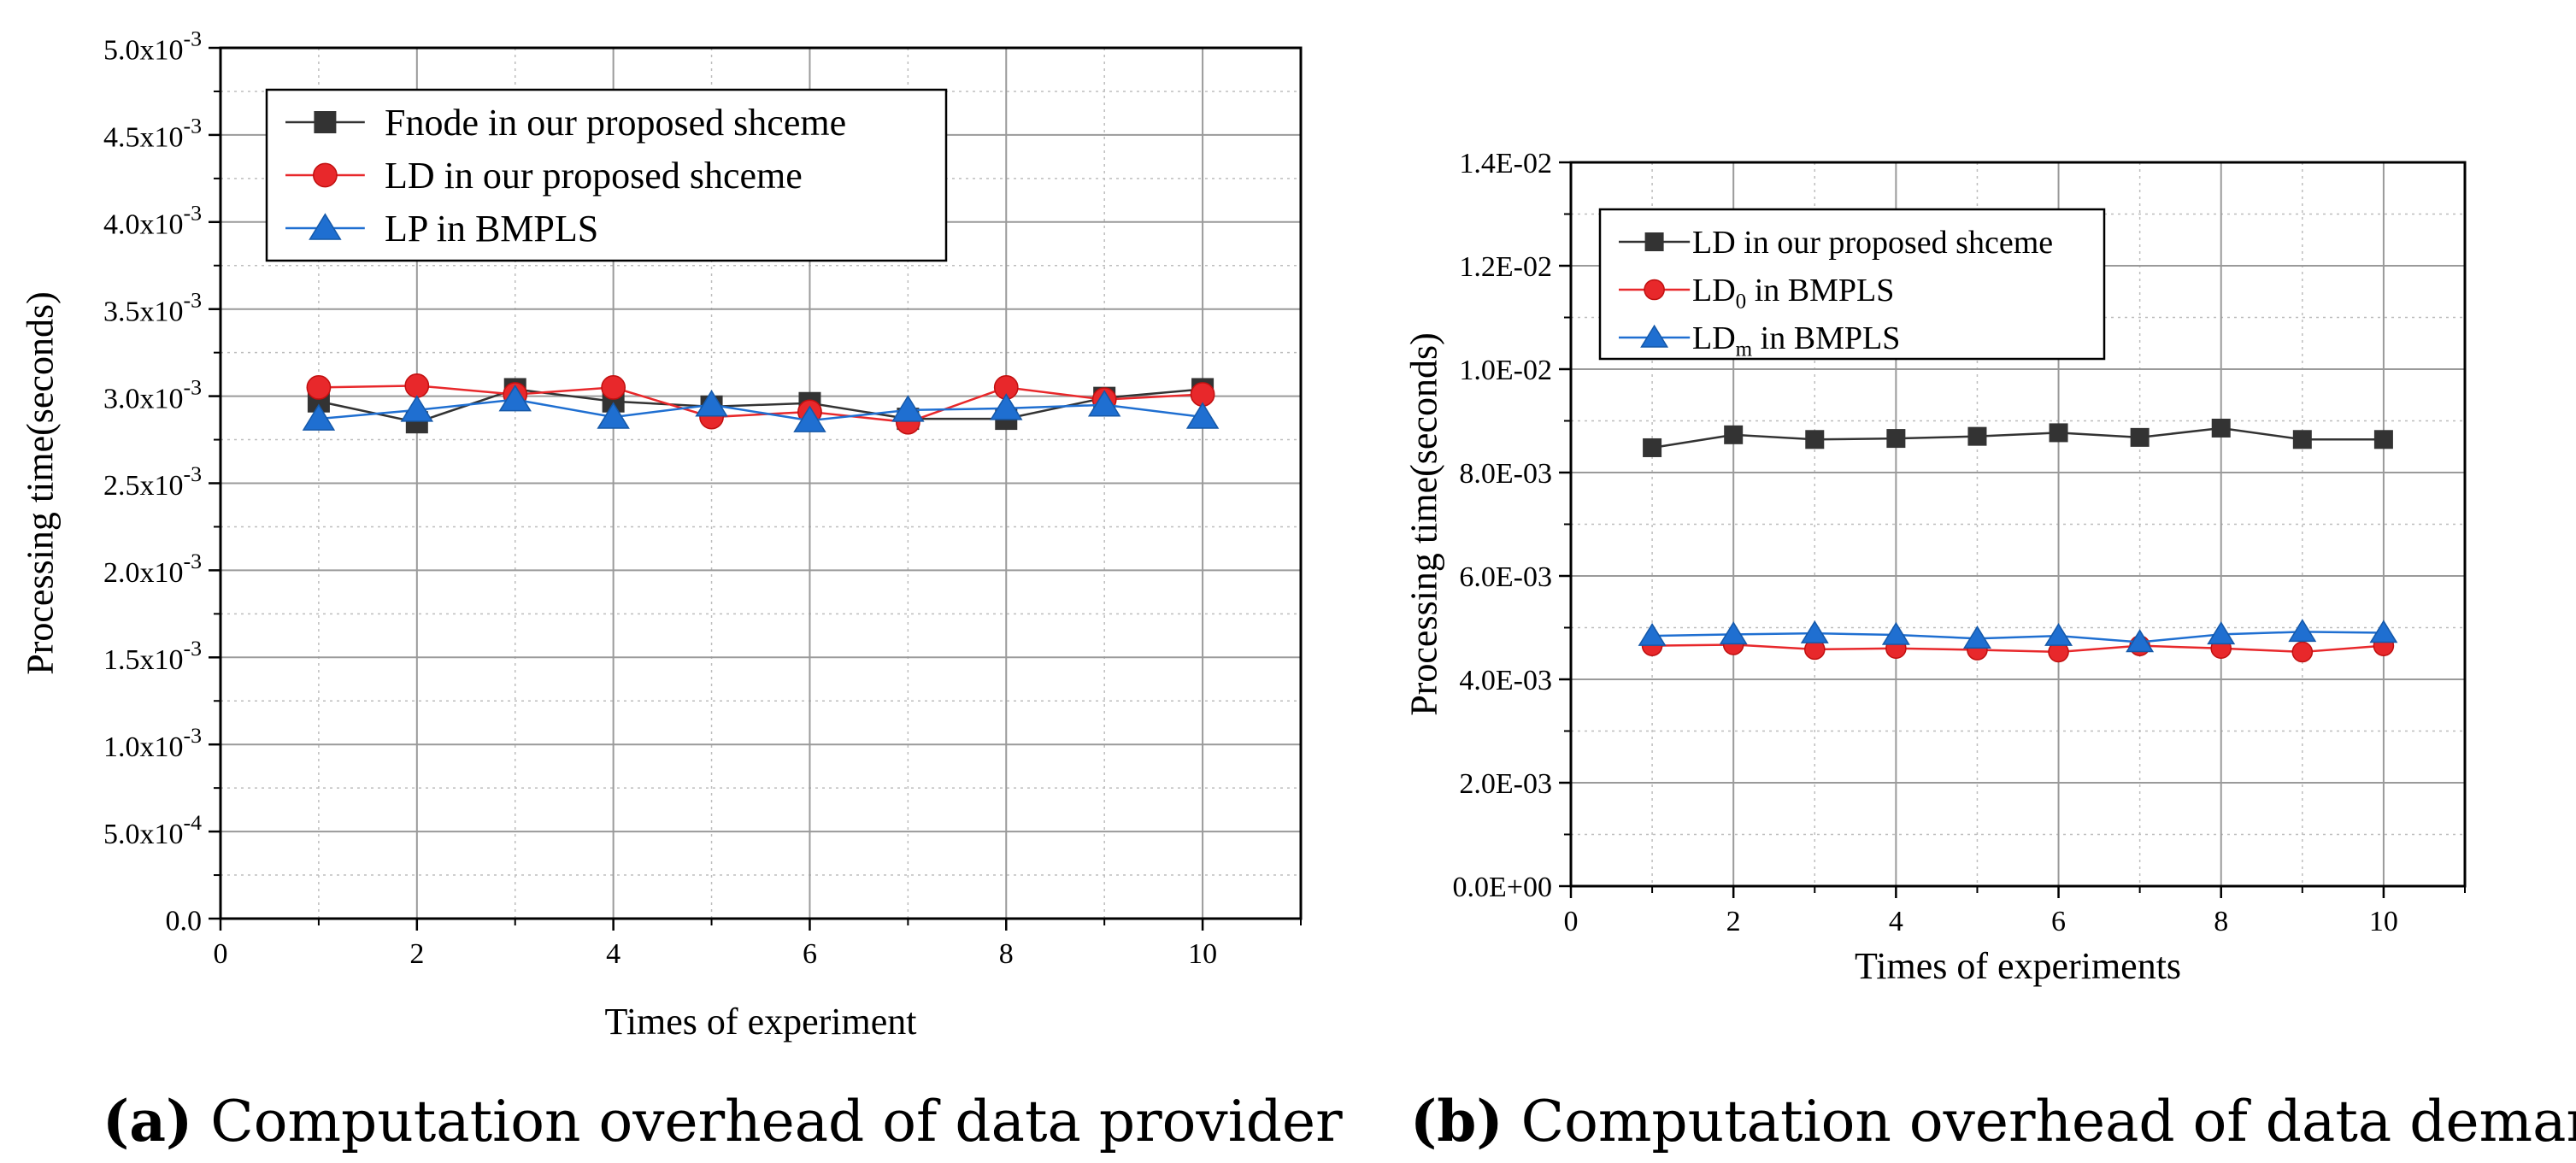 Image resolution: width=2576 pixels, height=1163 pixels. I want to click on legend-label: LDm in BMPLS, so click(1796, 340).